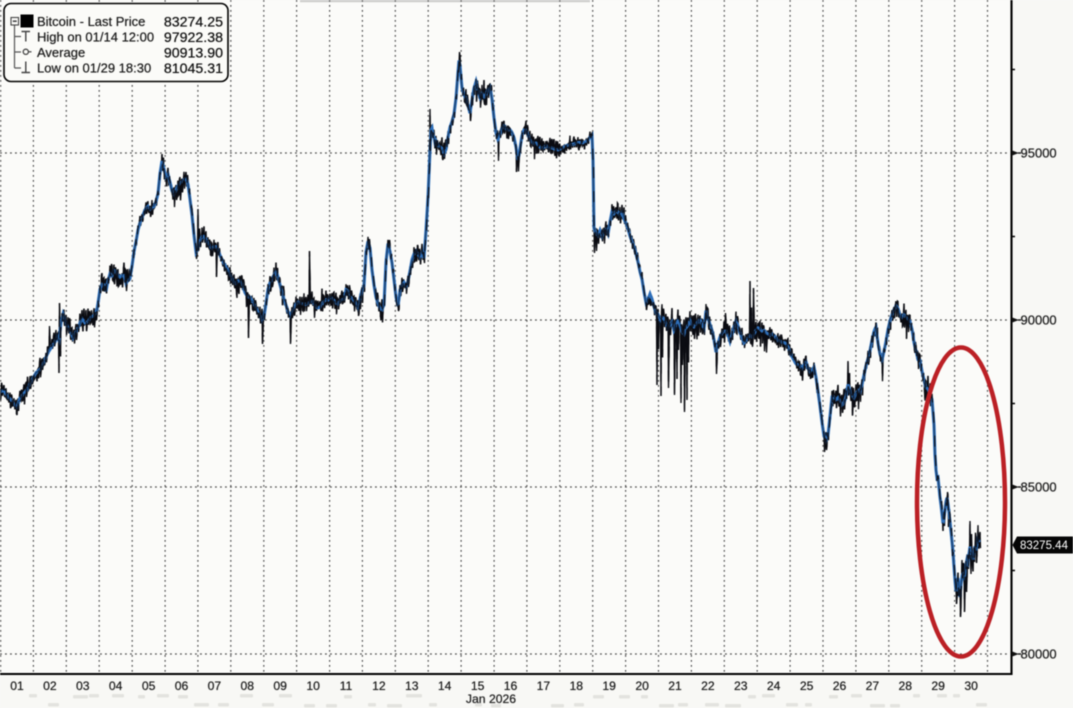  I want to click on svg-text: High on 01/14 12:00, so click(95, 37).